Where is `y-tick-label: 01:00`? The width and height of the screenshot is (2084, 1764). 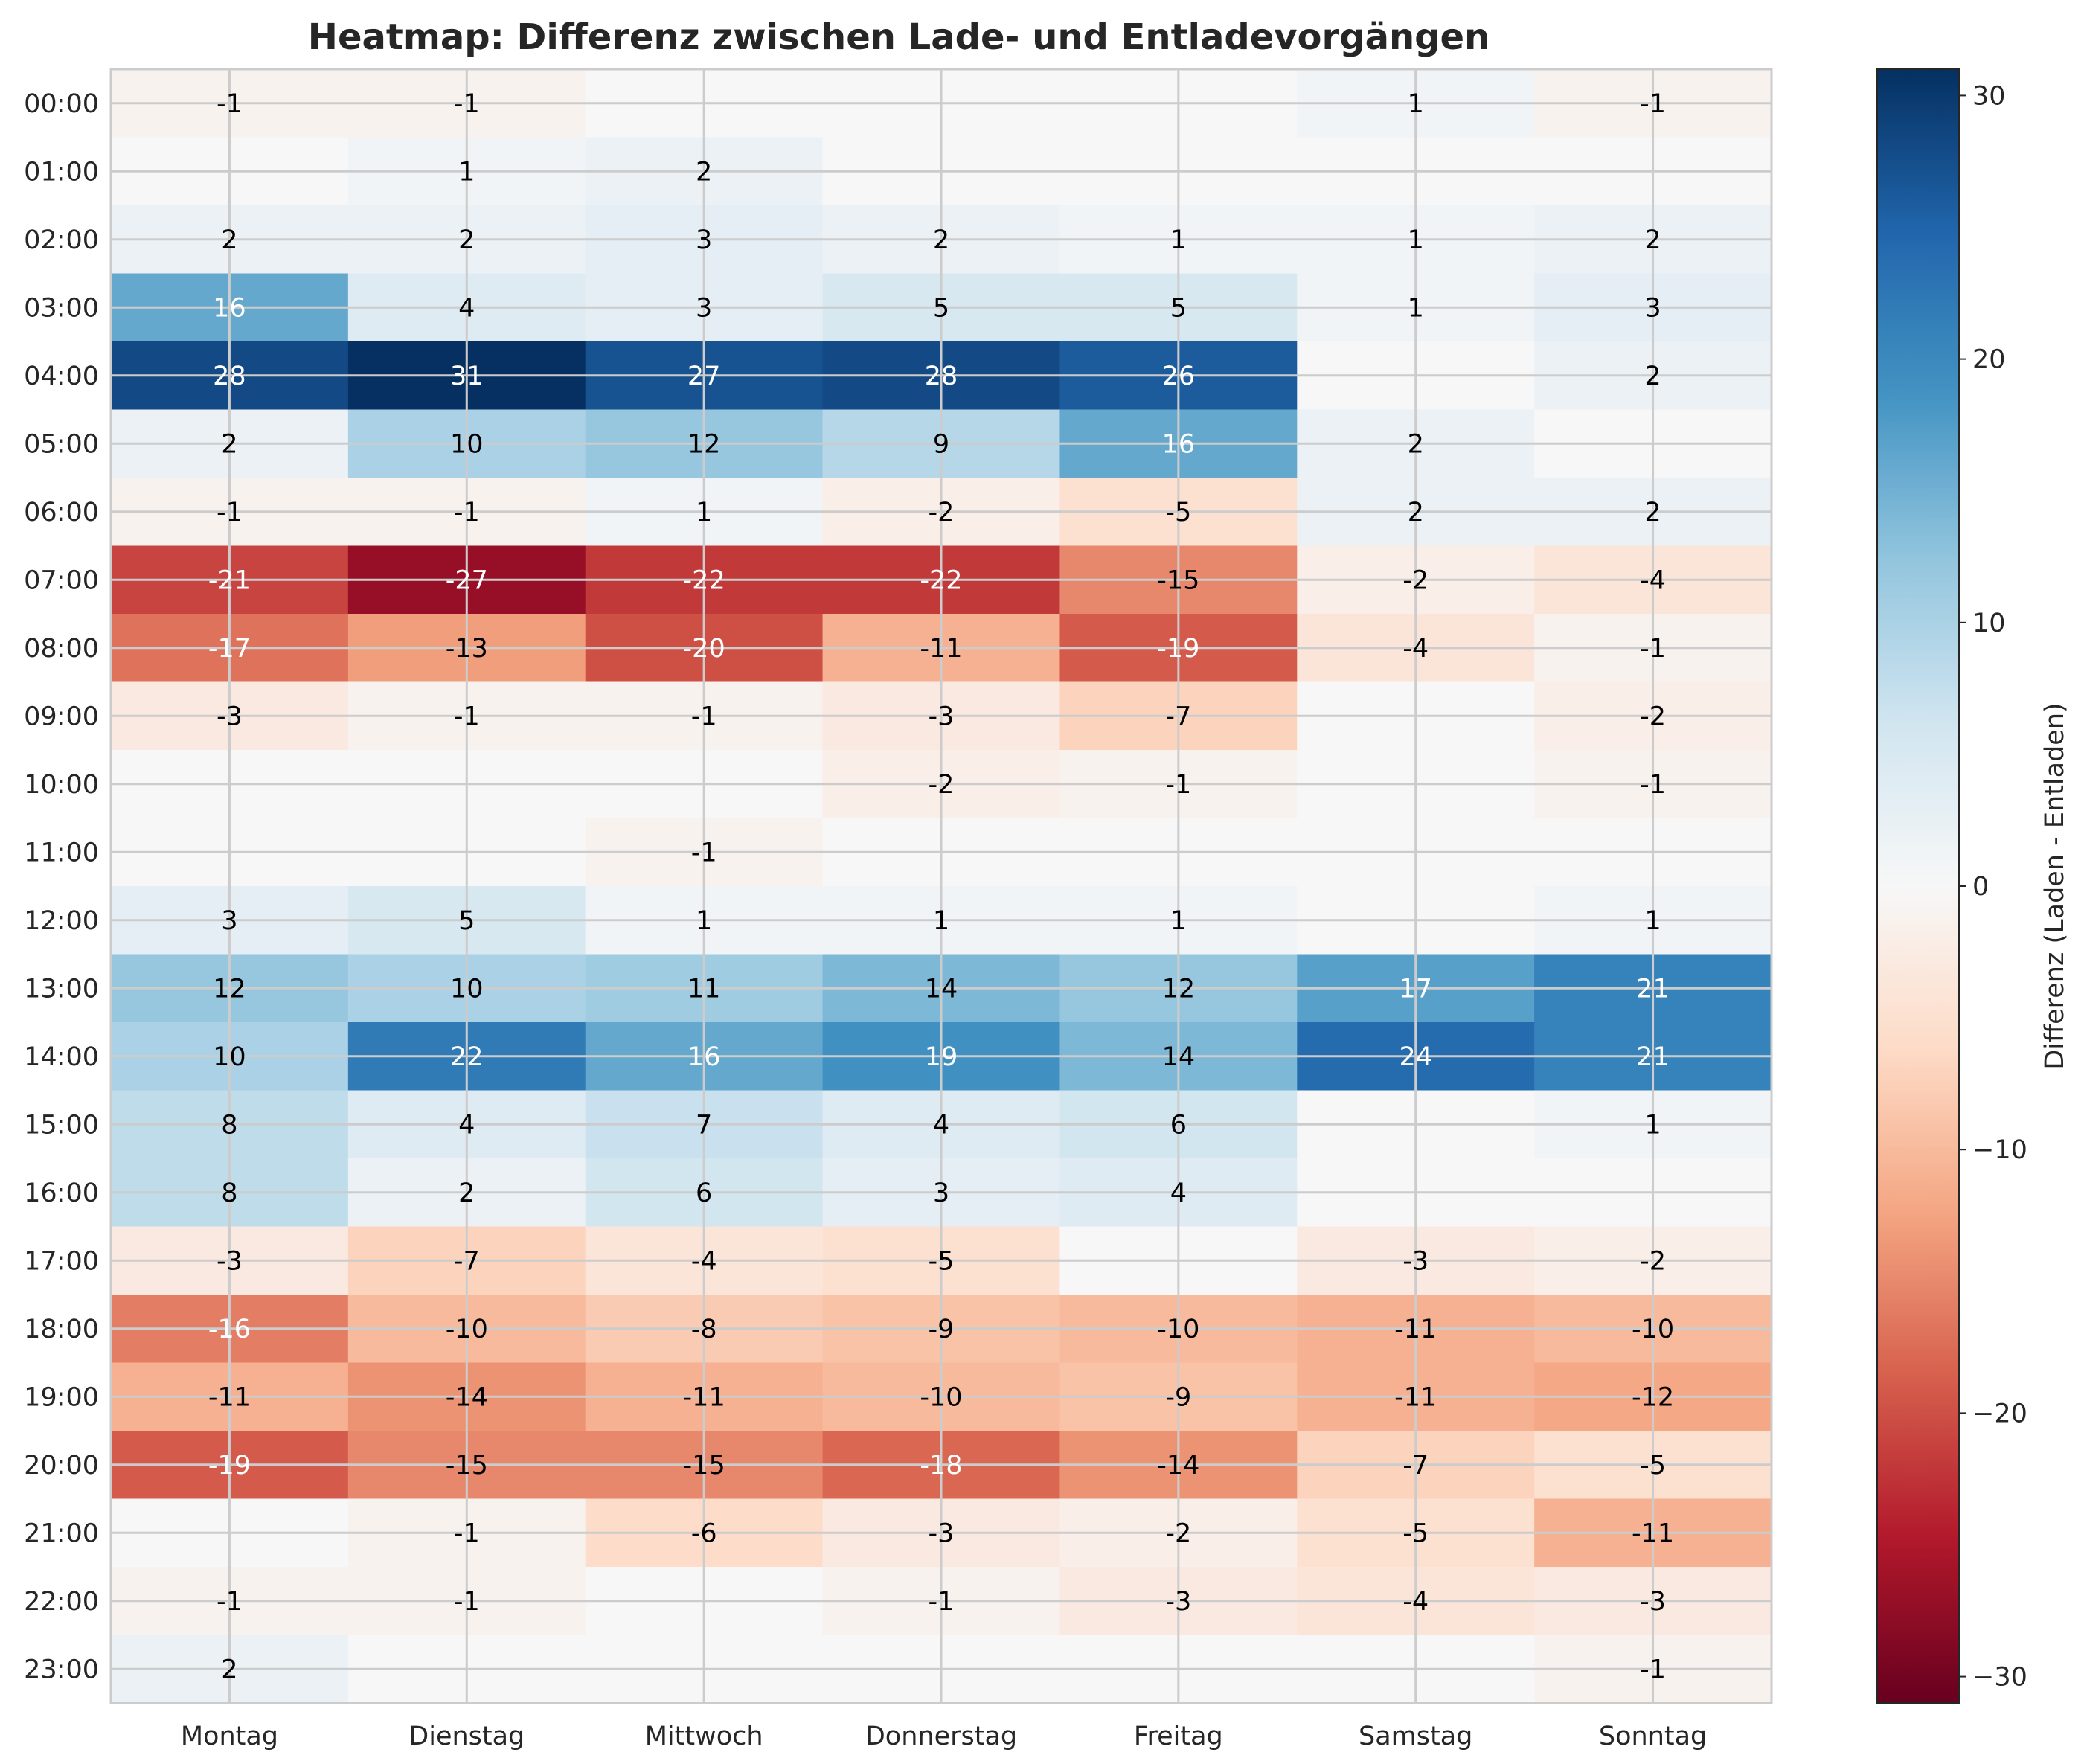 y-tick-label: 01:00 is located at coordinates (61, 172).